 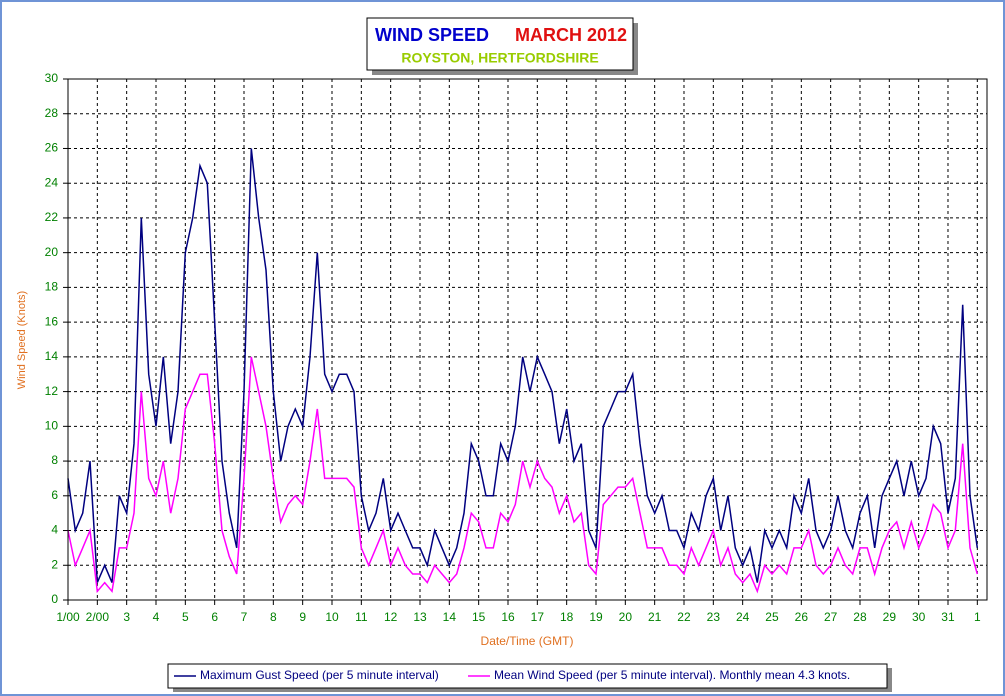 I want to click on x-tick-label: 10, so click(x=332, y=617).